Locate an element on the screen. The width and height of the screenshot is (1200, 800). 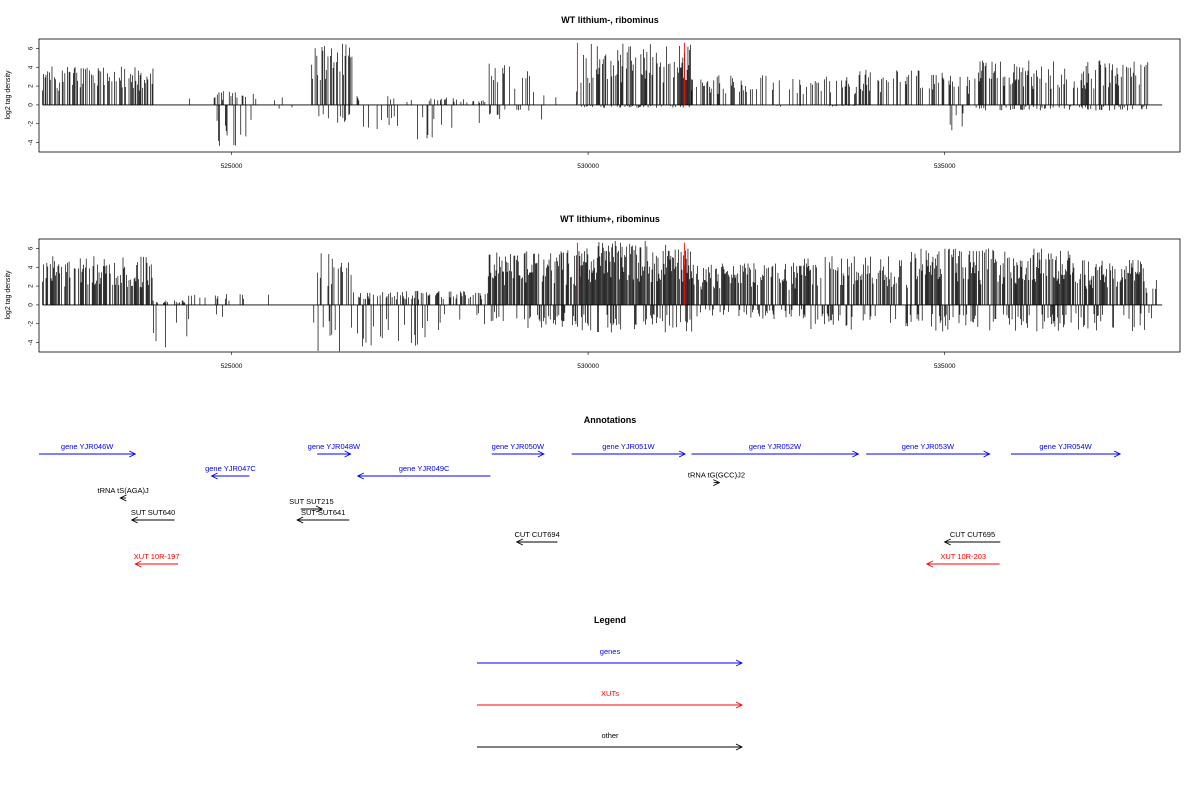
panel-title: WT lithium-, ribominus is located at coordinates (610, 20).